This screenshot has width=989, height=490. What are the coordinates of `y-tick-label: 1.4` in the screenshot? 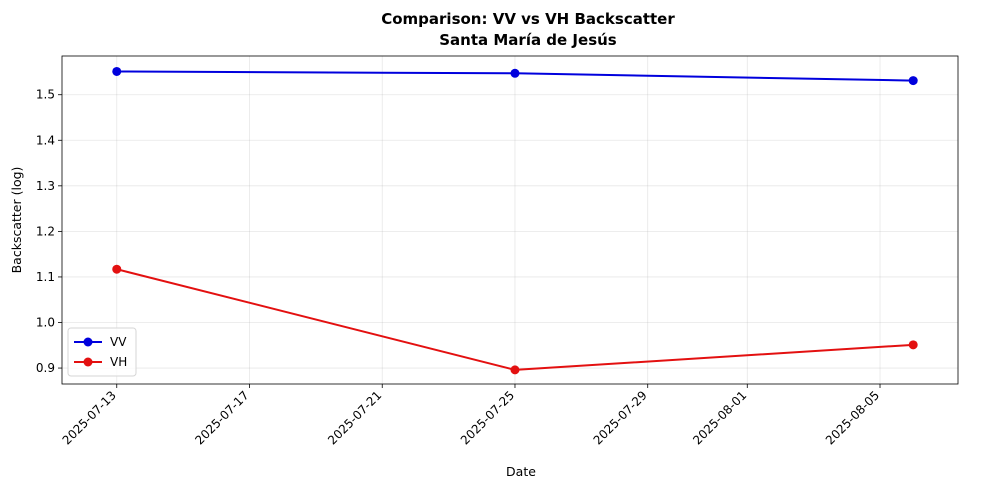 It's located at (45, 140).